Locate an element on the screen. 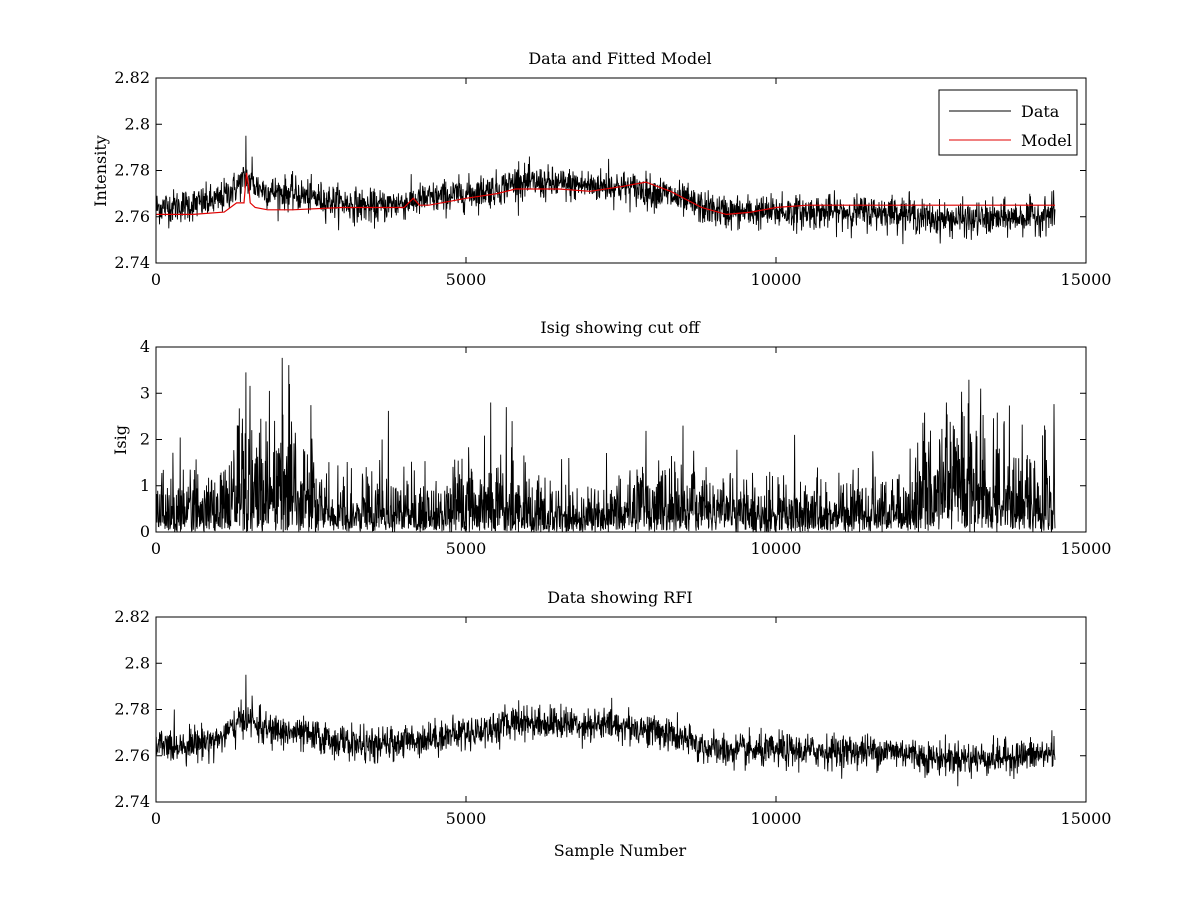  legend: Data Model is located at coordinates (1008, 122).